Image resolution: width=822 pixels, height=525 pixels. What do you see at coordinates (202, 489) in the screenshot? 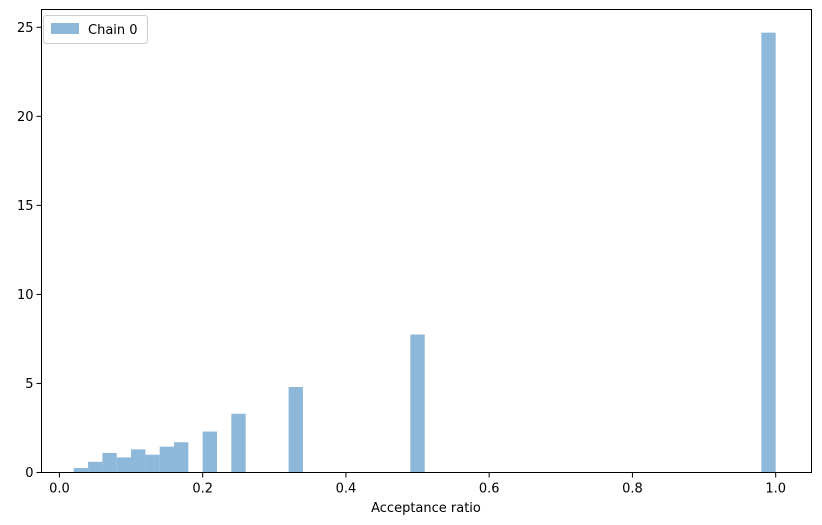
I see `x-tick-label: 0.2` at bounding box center [202, 489].